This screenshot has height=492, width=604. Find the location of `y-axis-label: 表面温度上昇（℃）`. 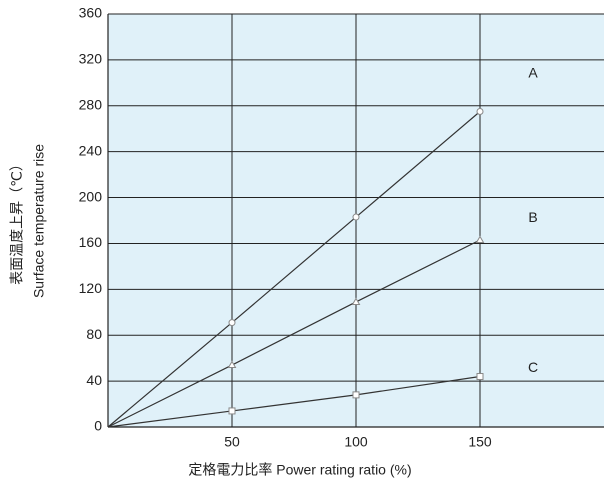

y-axis-label: 表面温度上昇（℃） is located at coordinates (17, 221).